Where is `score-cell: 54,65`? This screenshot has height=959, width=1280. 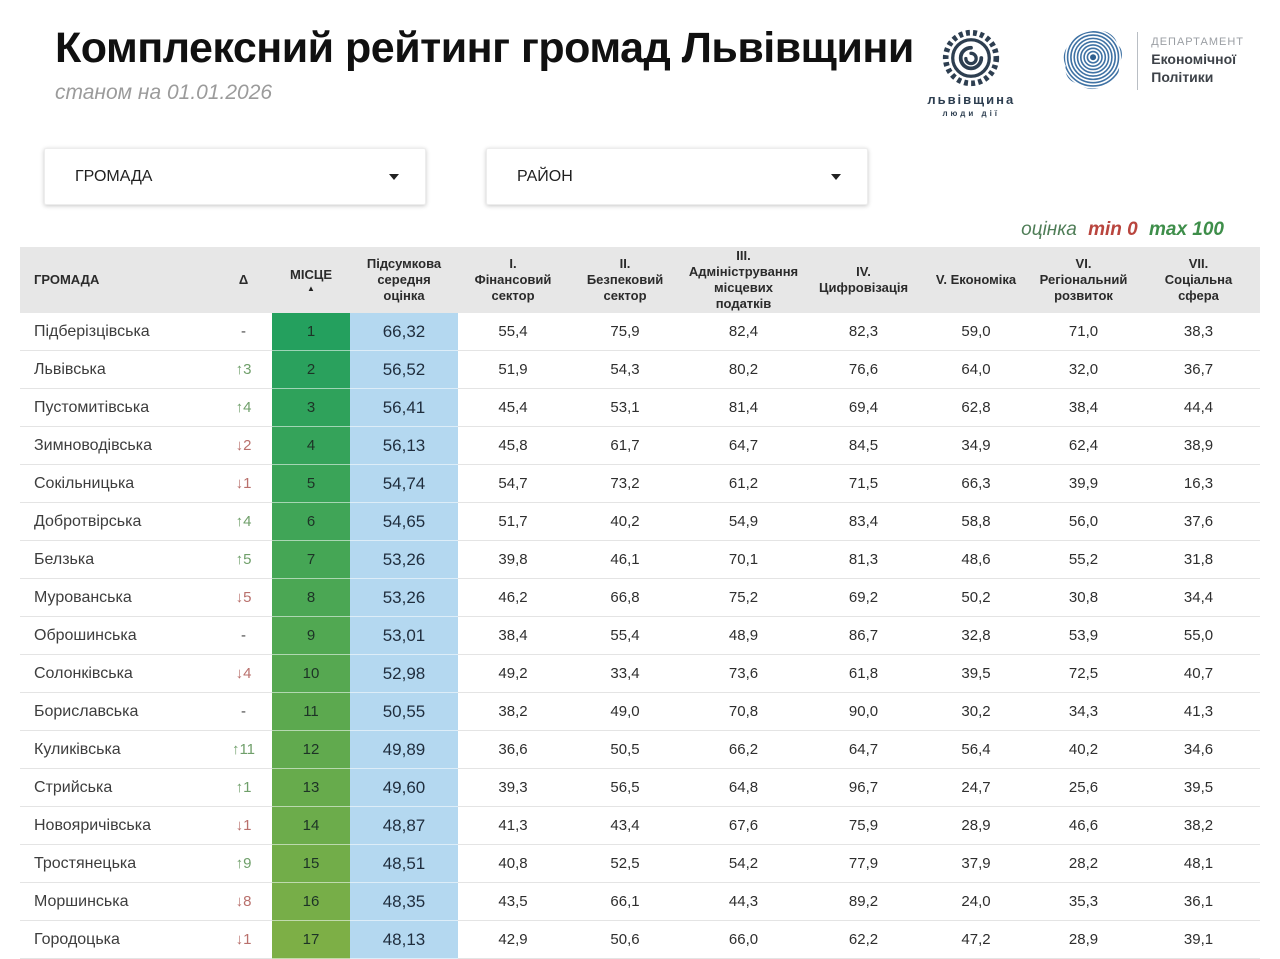
score-cell: 54,65 is located at coordinates (404, 521).